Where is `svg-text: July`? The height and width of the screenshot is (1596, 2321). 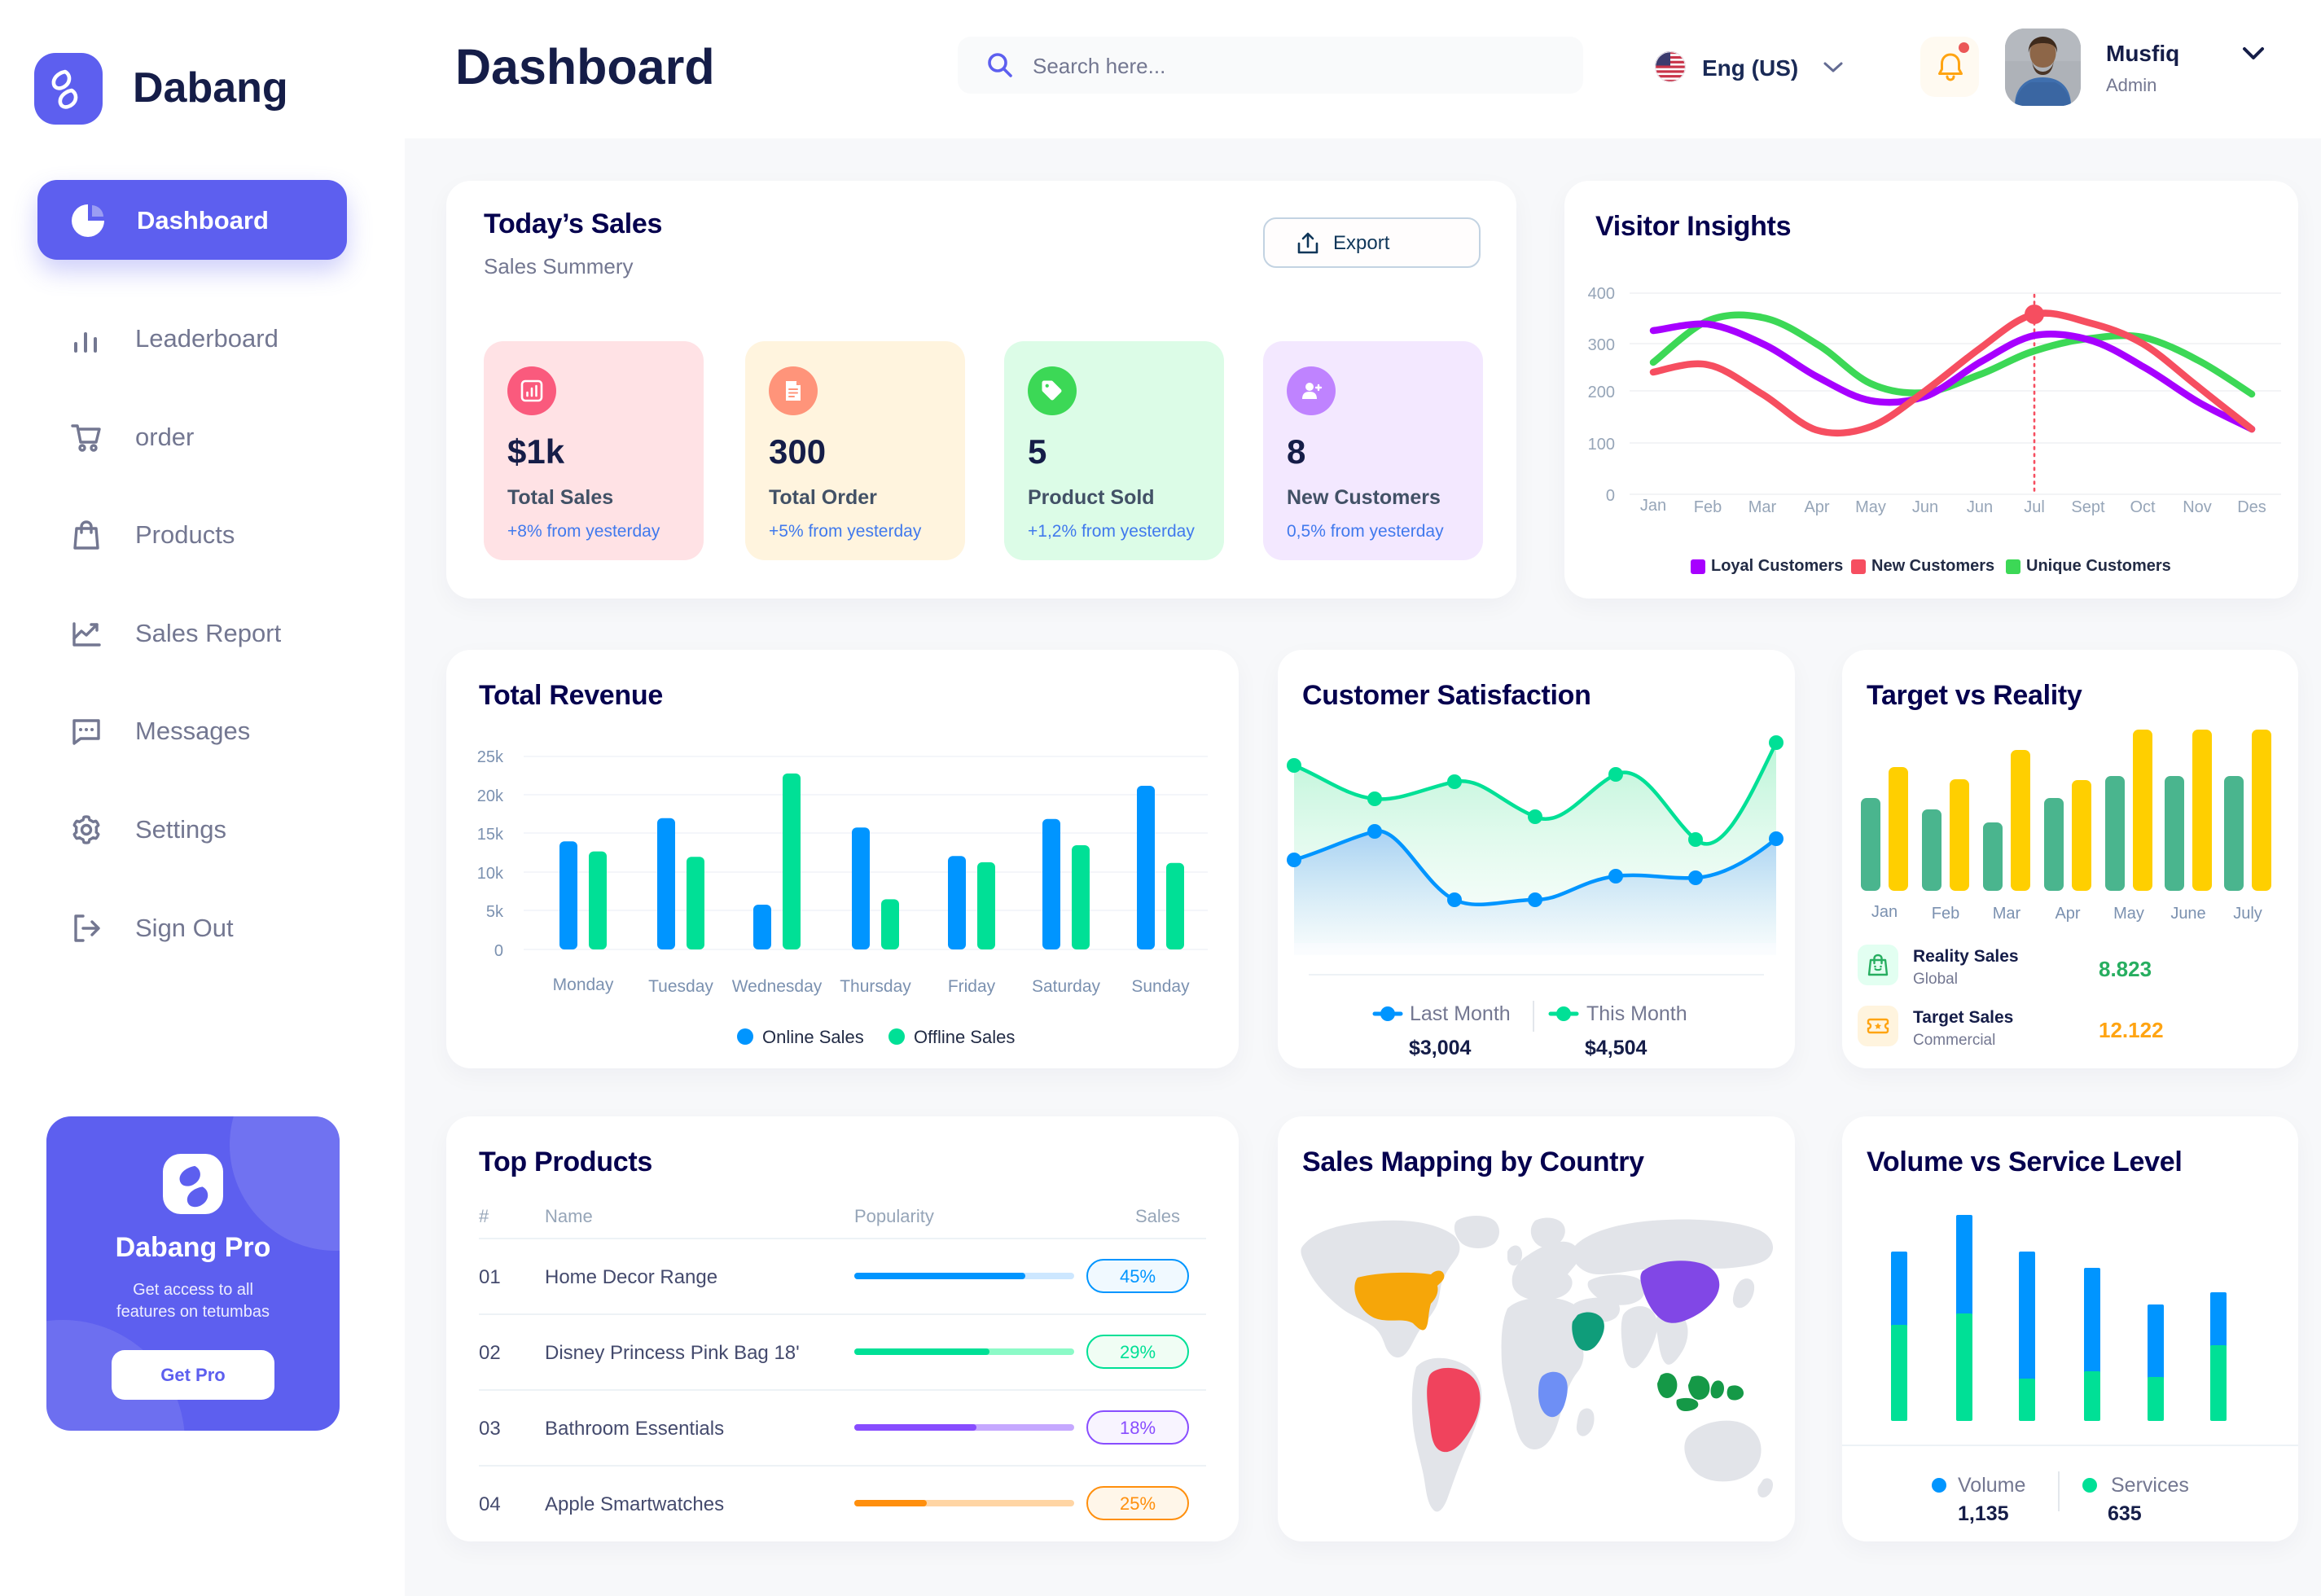
svg-text: July is located at coordinates (2247, 914).